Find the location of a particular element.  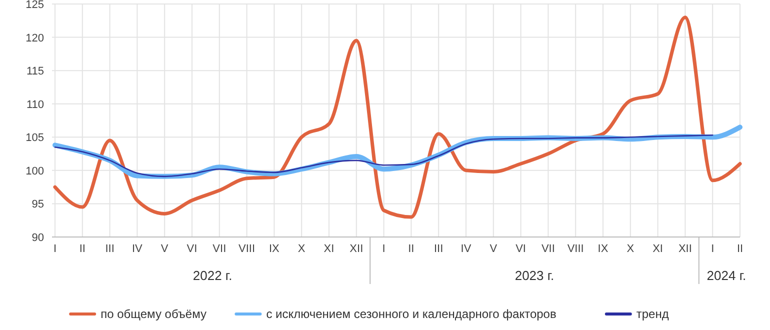

y-tick-label: 120 is located at coordinates (35, 38).